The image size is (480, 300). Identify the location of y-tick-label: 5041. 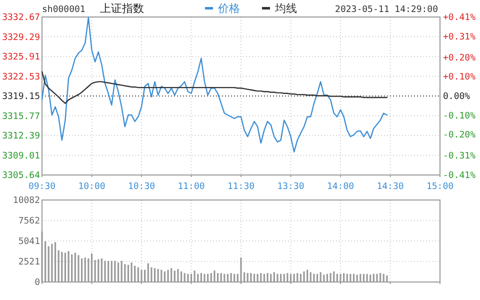
(29, 242).